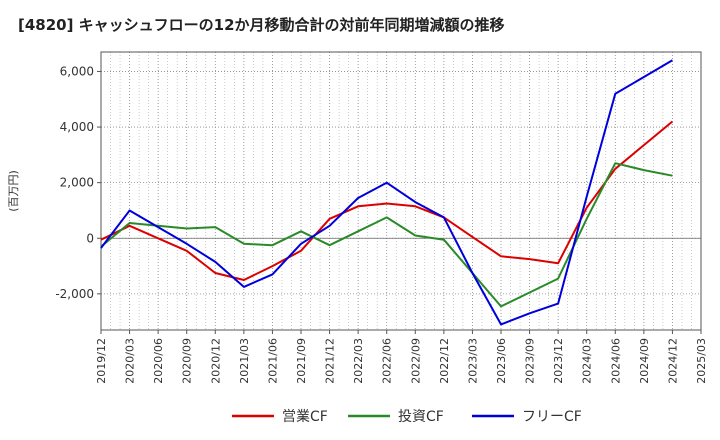 The height and width of the screenshot is (440, 720). What do you see at coordinates (552, 417) in the screenshot?
I see `legend-label: フリーCF` at bounding box center [552, 417].